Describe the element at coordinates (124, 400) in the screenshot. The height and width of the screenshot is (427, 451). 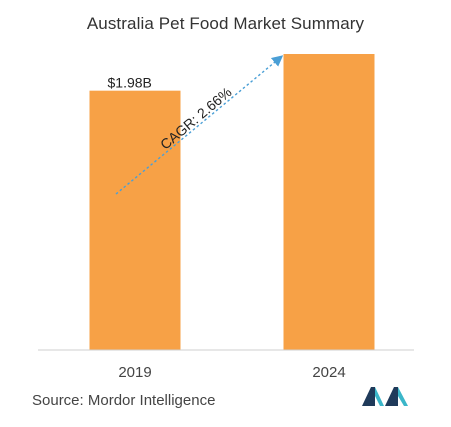
I see `source-note: Source: Mordor Intelligence` at that location.